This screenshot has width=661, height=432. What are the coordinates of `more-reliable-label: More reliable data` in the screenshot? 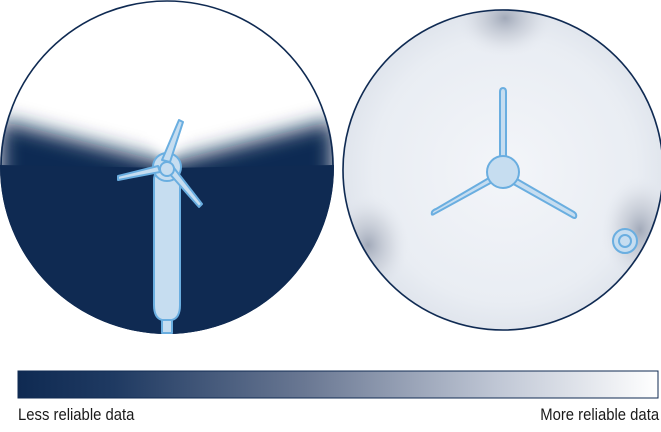 It's located at (599, 415).